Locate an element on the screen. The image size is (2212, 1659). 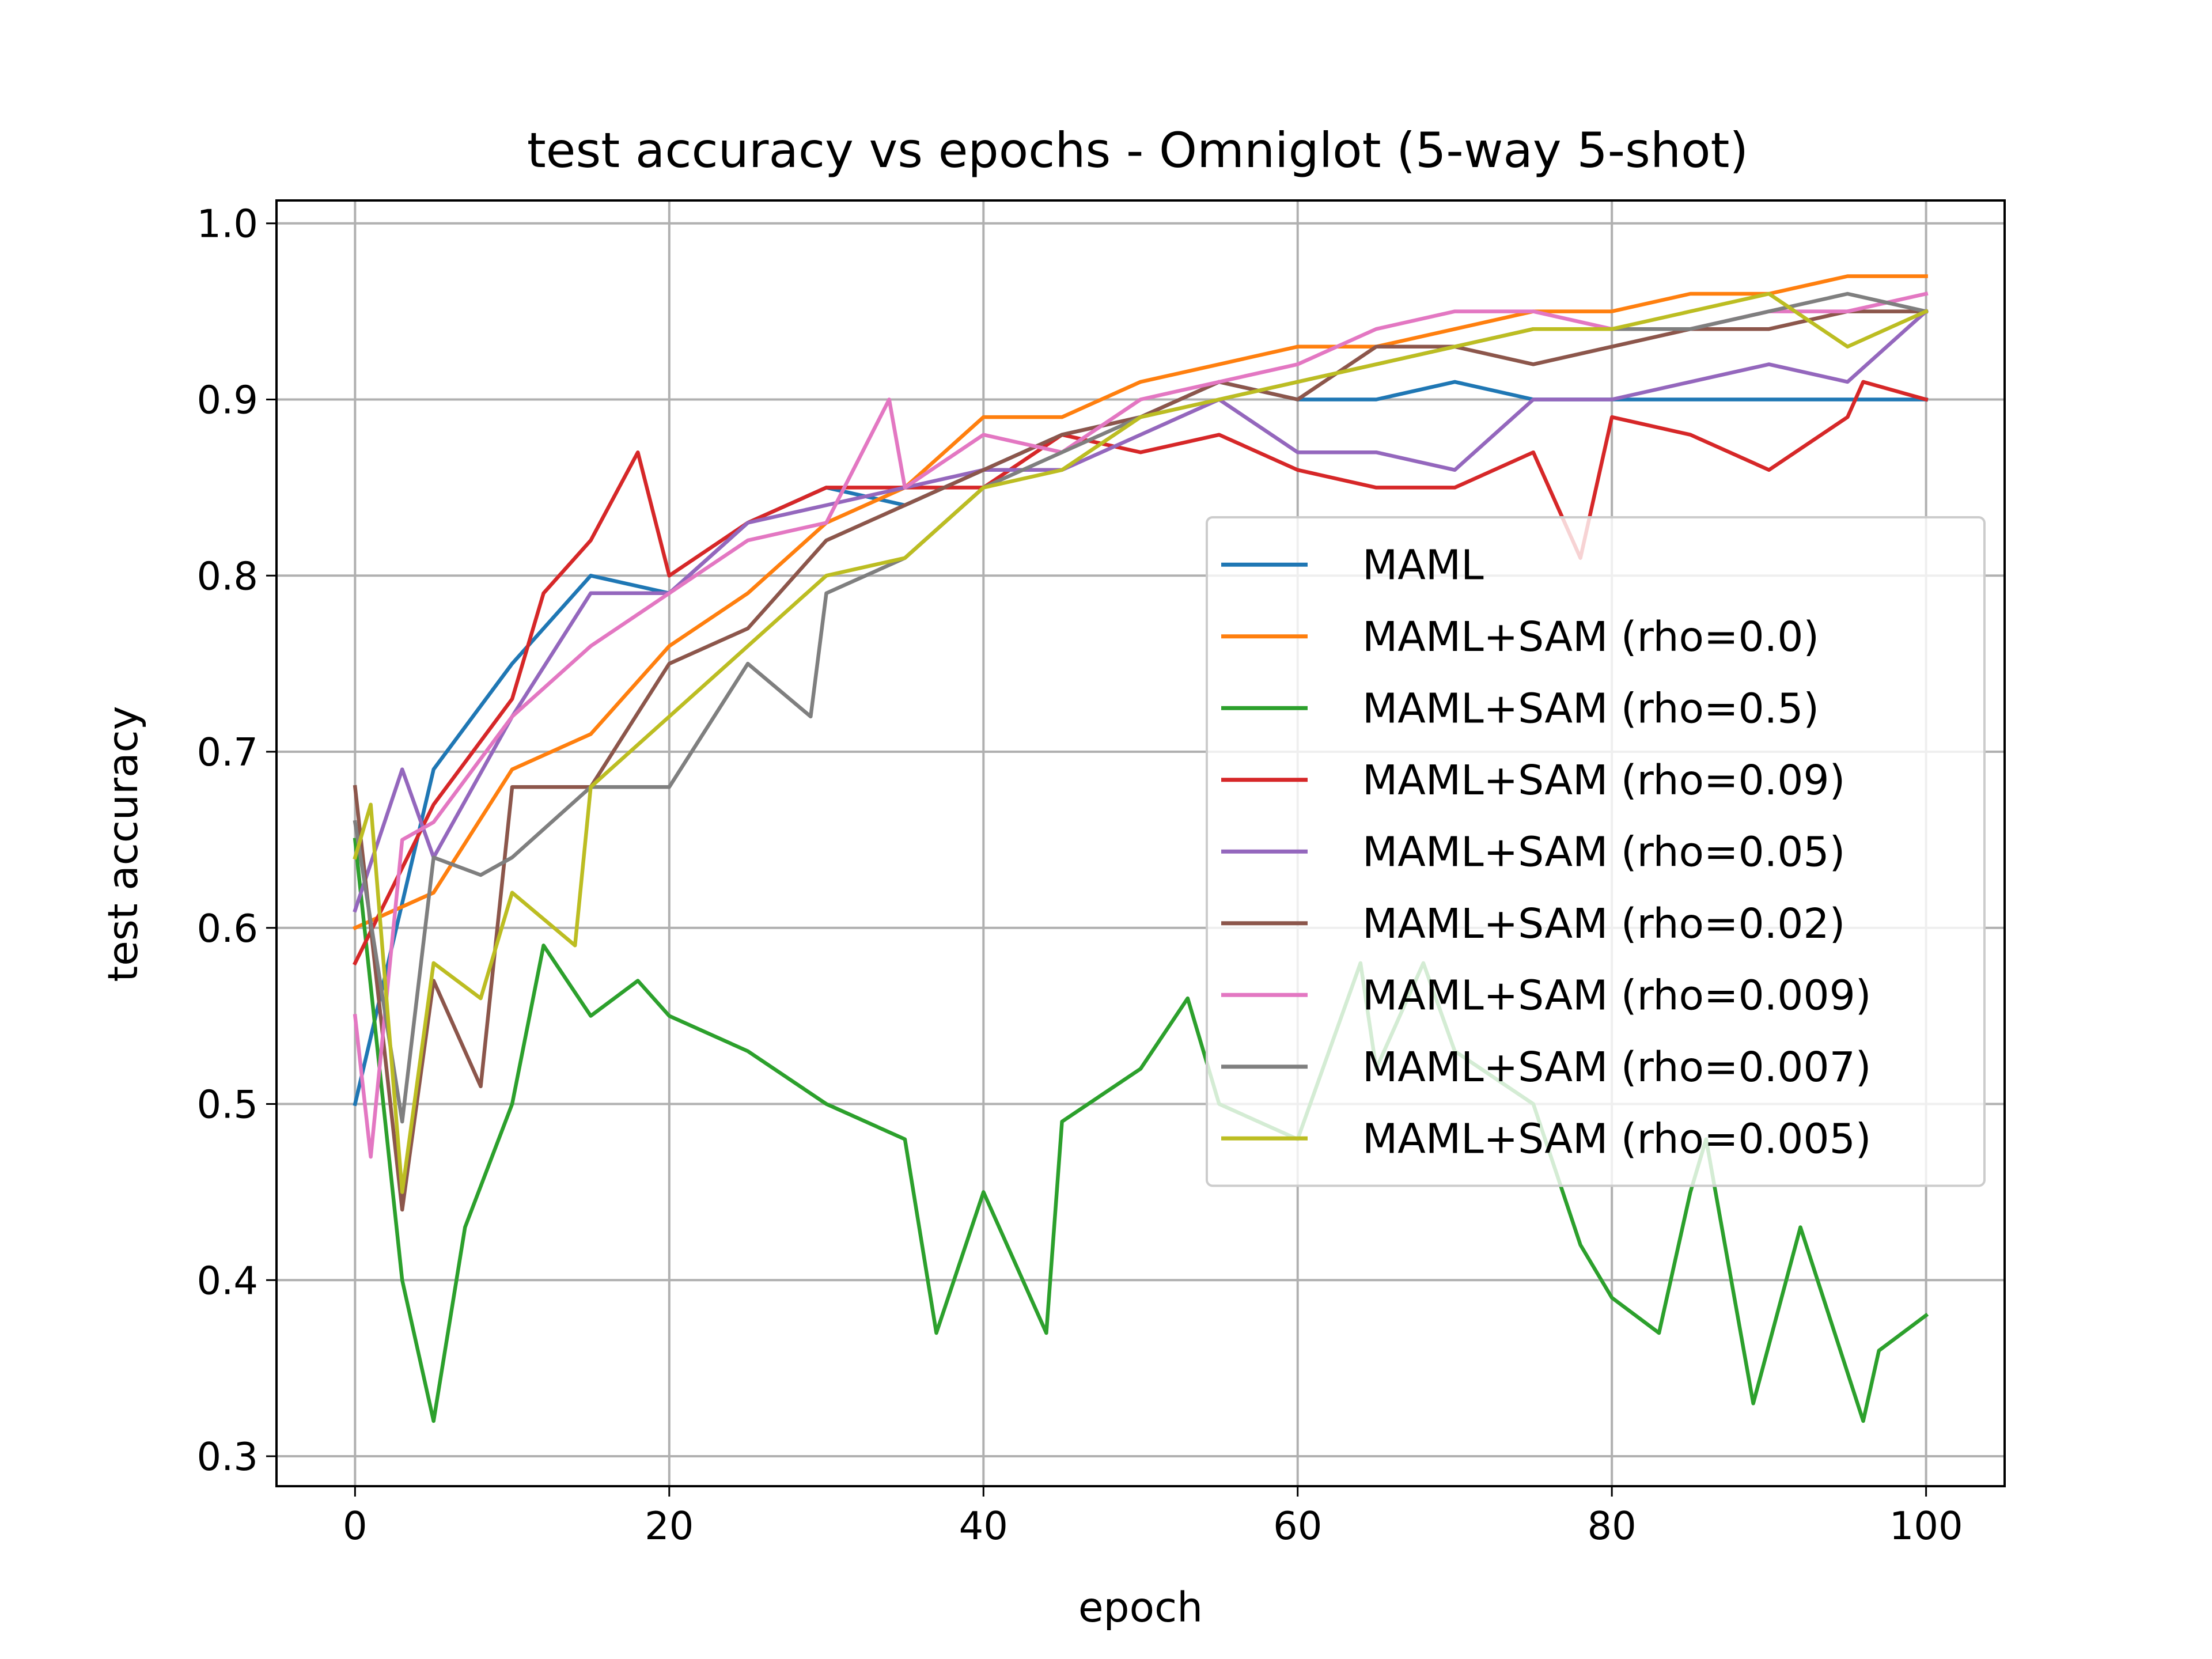
legend-label: MAML+SAM (rho=0.09) is located at coordinates (1603, 780).